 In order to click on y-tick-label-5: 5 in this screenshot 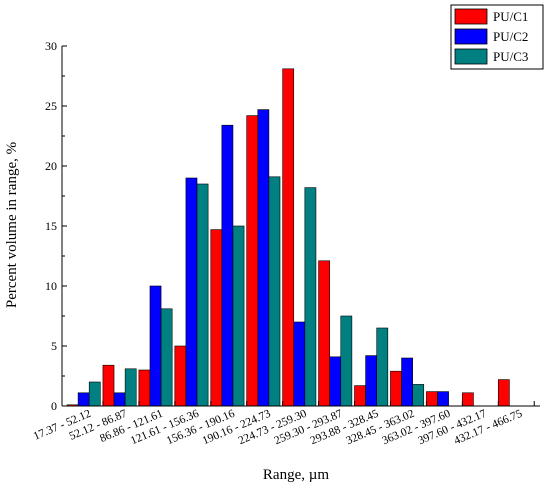, I will do `click(54, 346)`.